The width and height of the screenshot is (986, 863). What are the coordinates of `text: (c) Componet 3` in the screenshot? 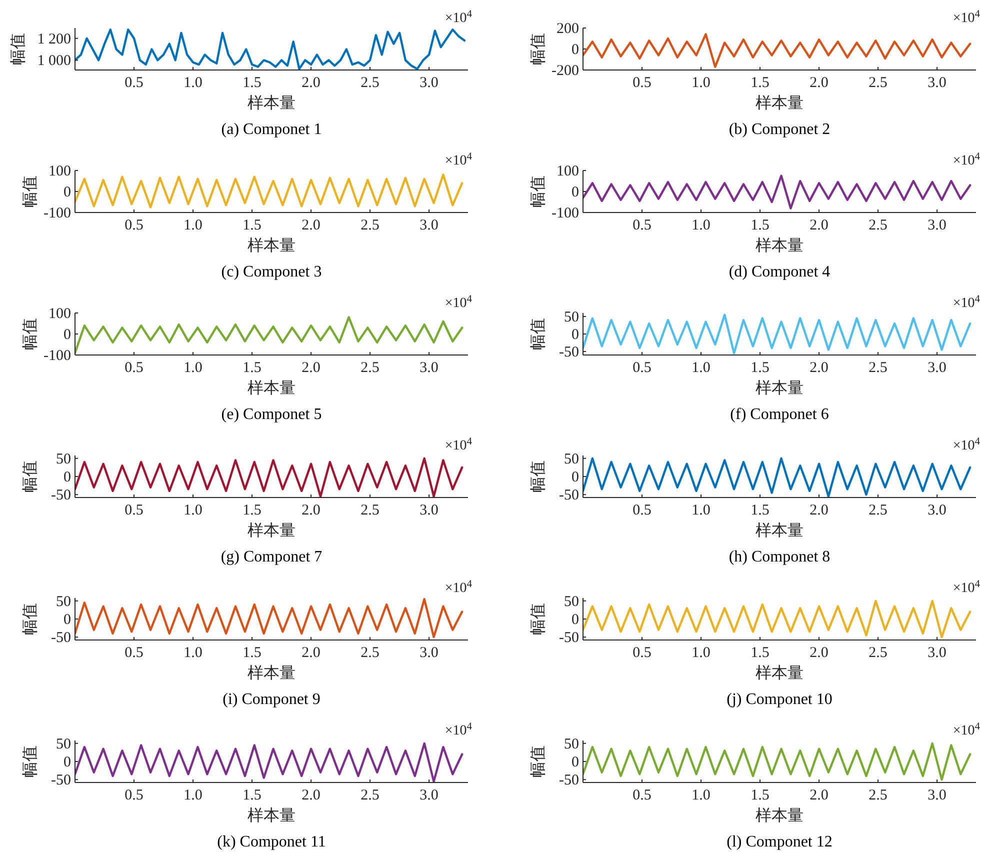 It's located at (271, 272).